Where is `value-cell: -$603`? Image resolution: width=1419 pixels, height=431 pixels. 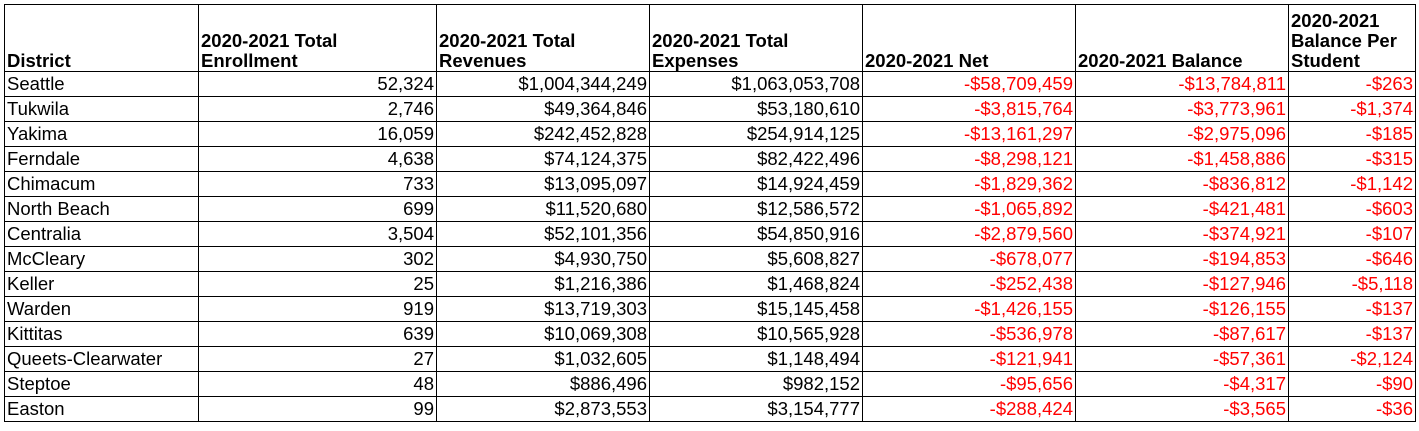 value-cell: -$603 is located at coordinates (1352, 209).